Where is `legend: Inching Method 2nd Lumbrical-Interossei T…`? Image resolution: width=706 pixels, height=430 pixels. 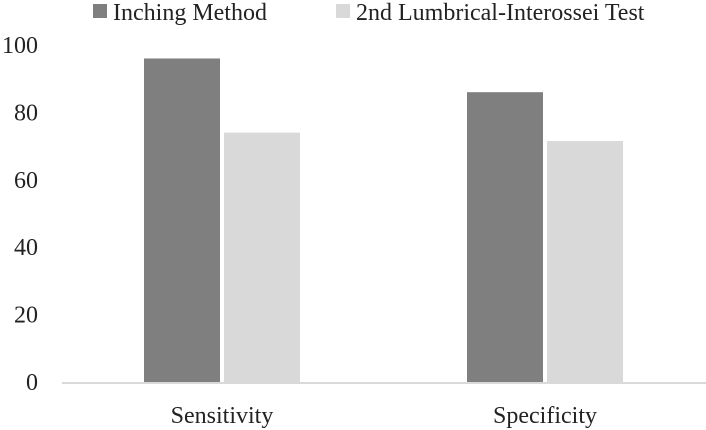 legend: Inching Method 2nd Lumbrical-Interossei T… is located at coordinates (369, 13).